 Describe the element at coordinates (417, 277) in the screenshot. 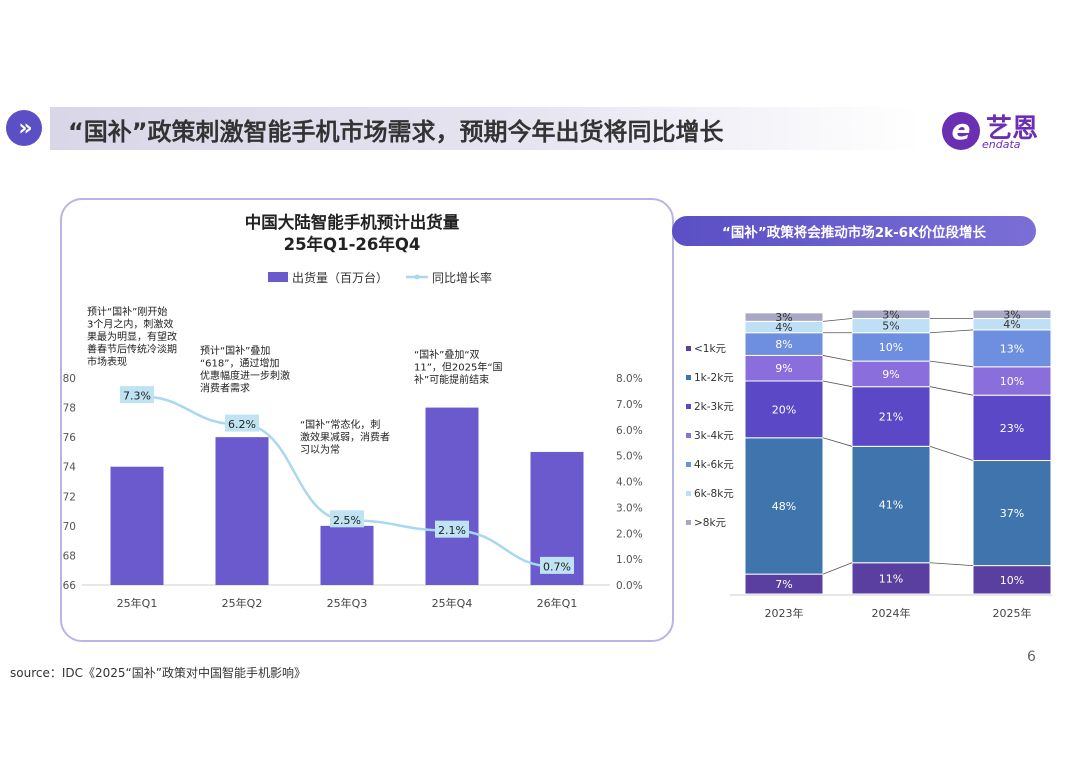

I see `legend-marker-line` at that location.